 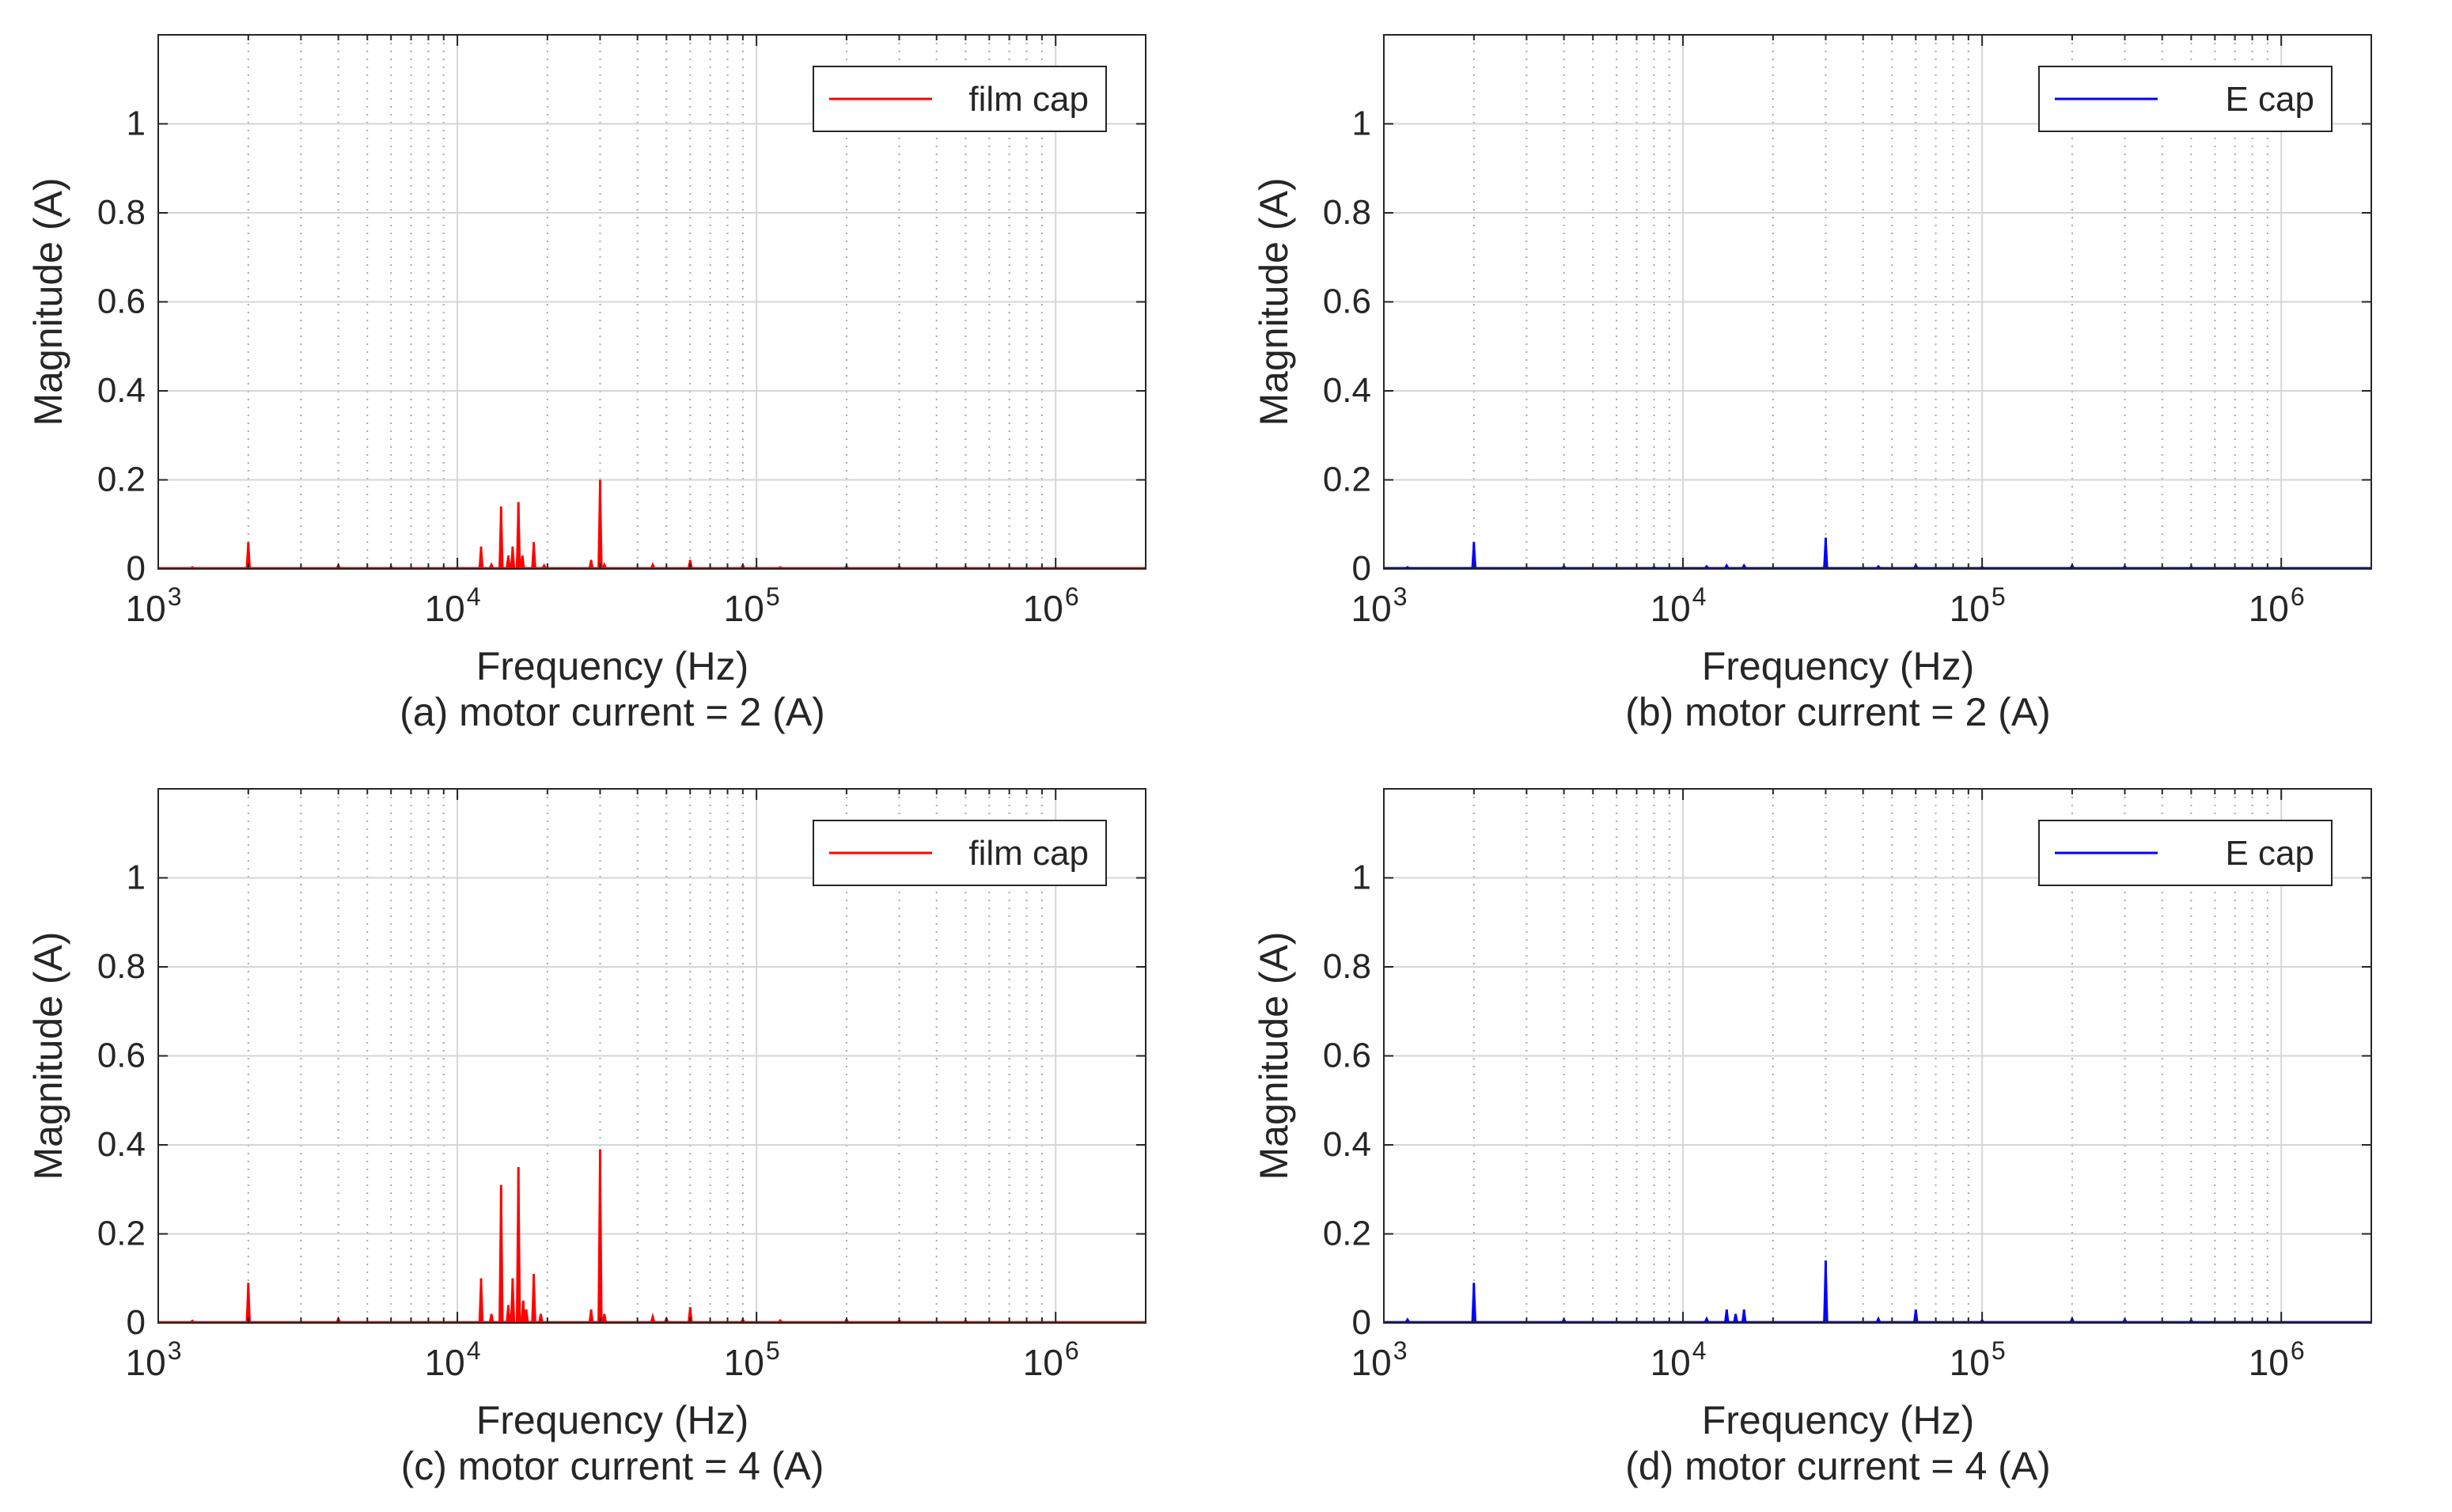 I want to click on panel-caption: (b) motor current = 2 (A), so click(x=1838, y=712).